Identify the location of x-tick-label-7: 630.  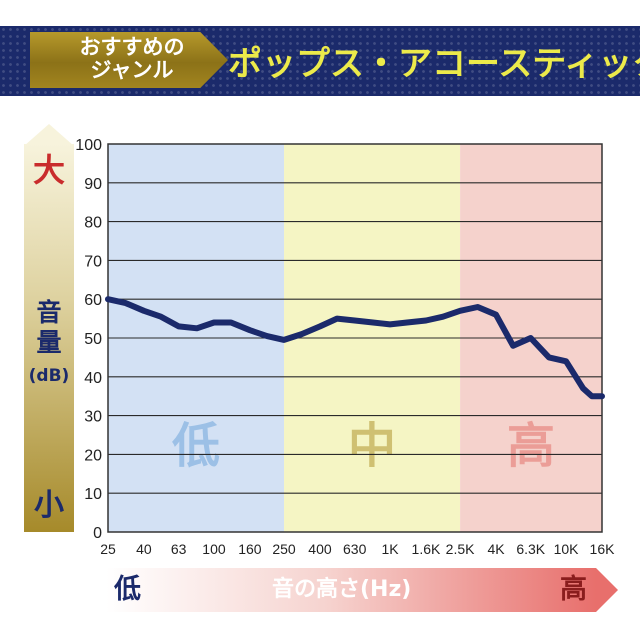
(355, 549).